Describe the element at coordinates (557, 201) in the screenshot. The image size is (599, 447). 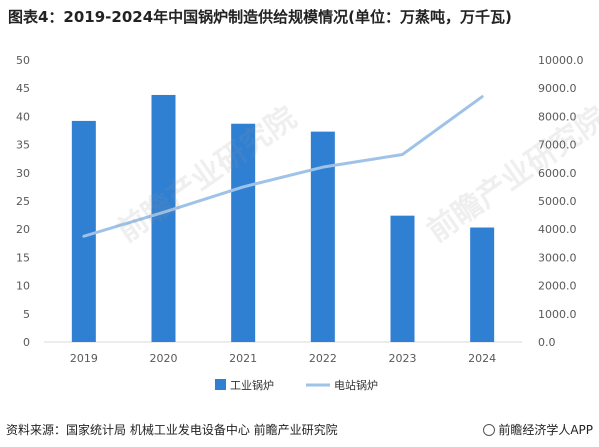
I see `right-tick-label: 5000.0` at that location.